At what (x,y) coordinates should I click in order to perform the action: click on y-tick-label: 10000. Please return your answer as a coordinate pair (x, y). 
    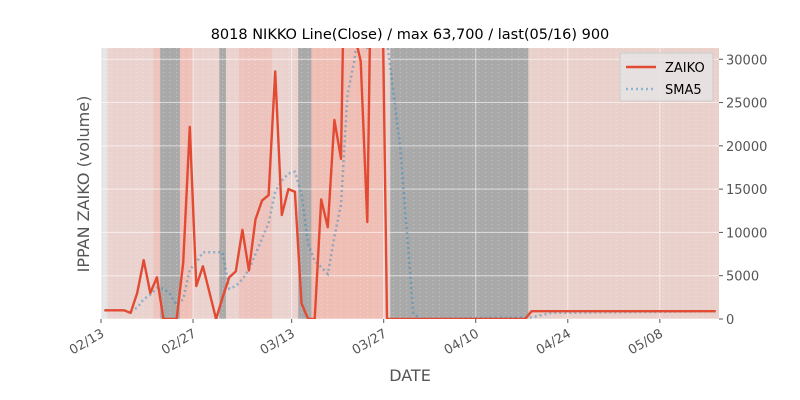
    Looking at the image, I should click on (746, 233).